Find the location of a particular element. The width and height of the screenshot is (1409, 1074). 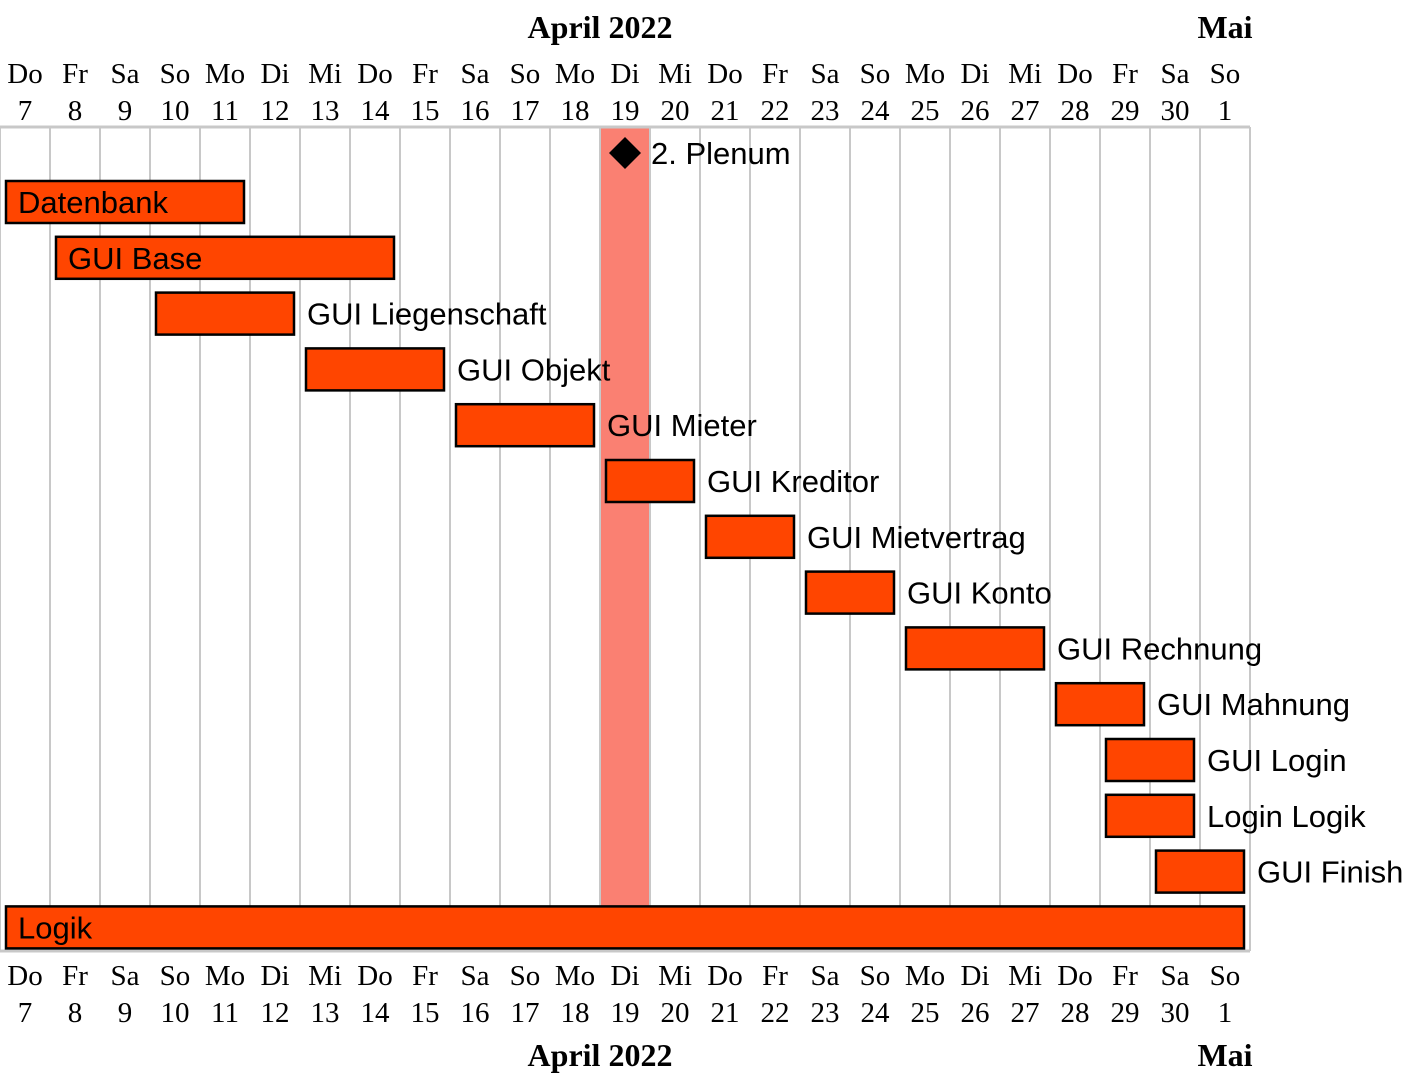

bottom-weekday-label: Mi is located at coordinates (1025, 976).